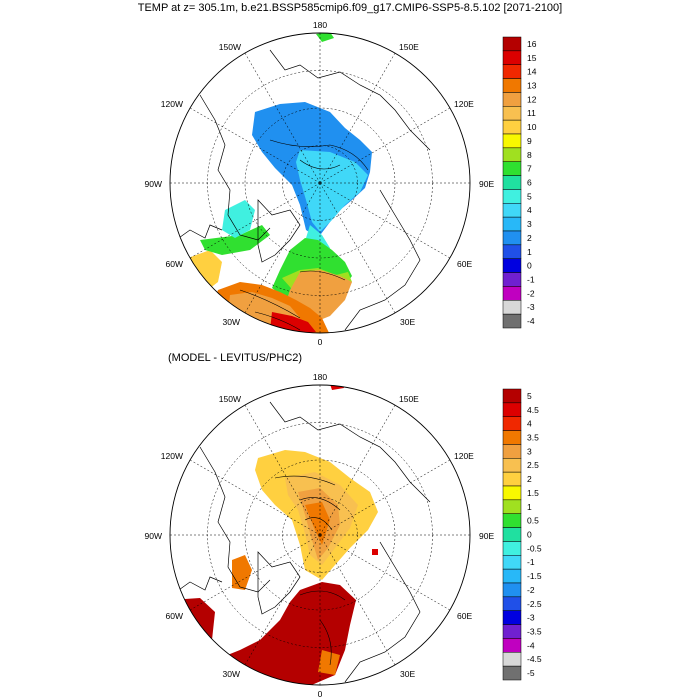 This screenshot has width=700, height=700. Describe the element at coordinates (534, 604) in the screenshot. I see `colorbar-tick-label: -2.5` at that location.